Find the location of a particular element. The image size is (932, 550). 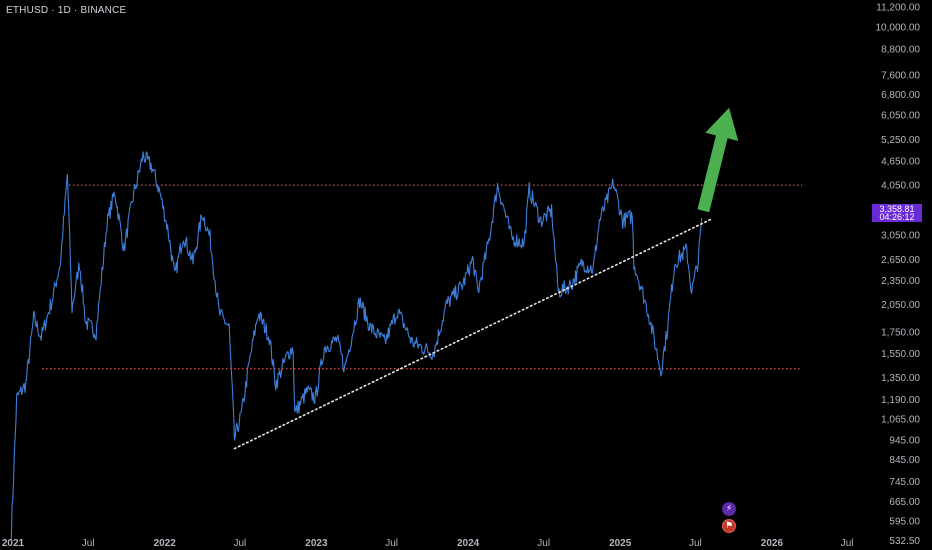

price-tick-label: 6,050.00 is located at coordinates (900, 115).